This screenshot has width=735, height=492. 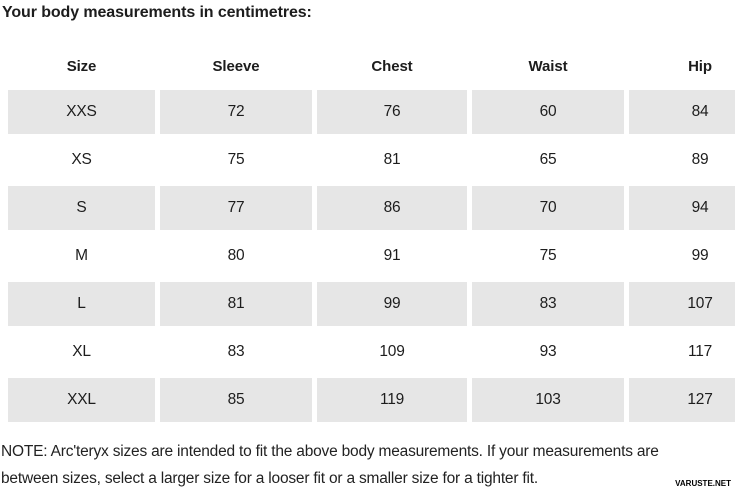 I want to click on sleeve-value: 80, so click(x=236, y=255).